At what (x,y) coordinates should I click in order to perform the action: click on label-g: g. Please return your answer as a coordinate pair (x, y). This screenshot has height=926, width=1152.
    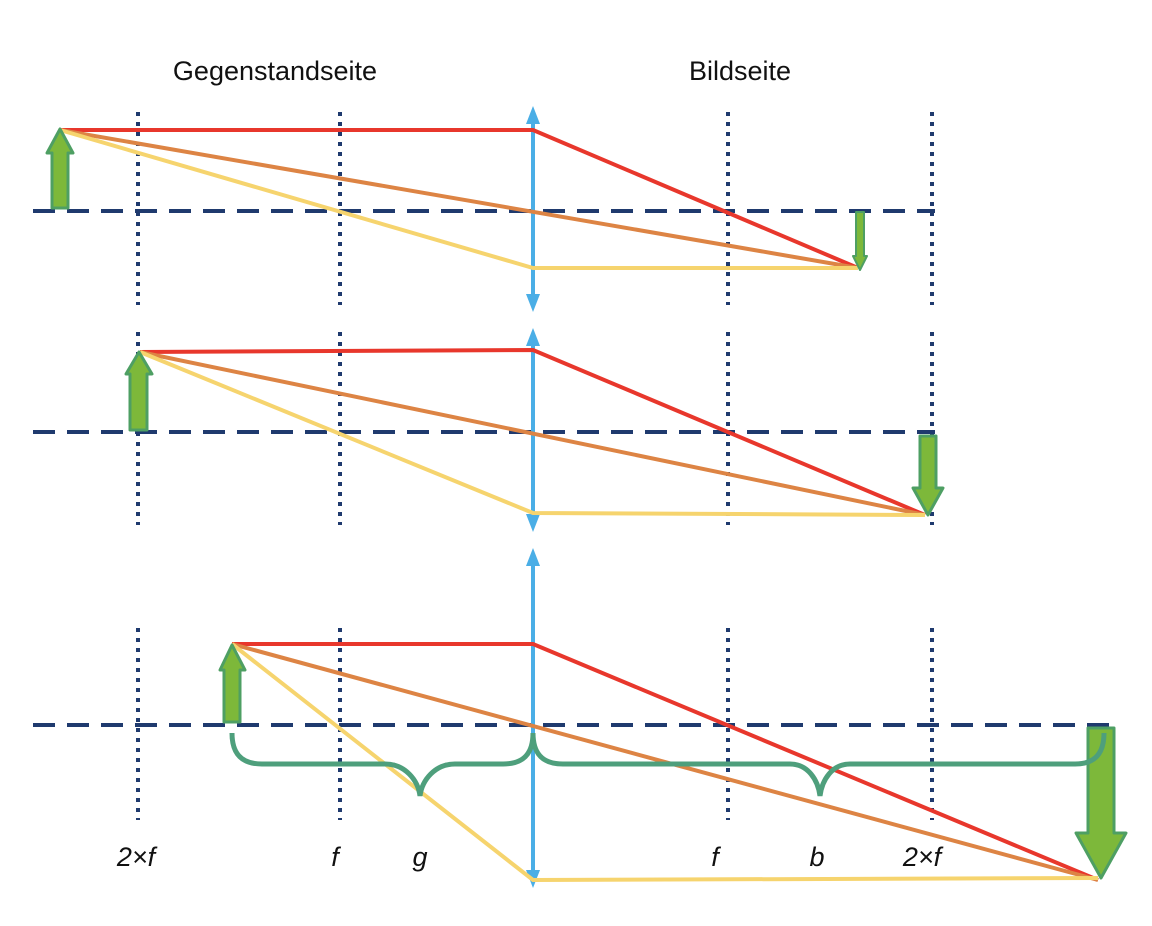
    Looking at the image, I should click on (419, 857).